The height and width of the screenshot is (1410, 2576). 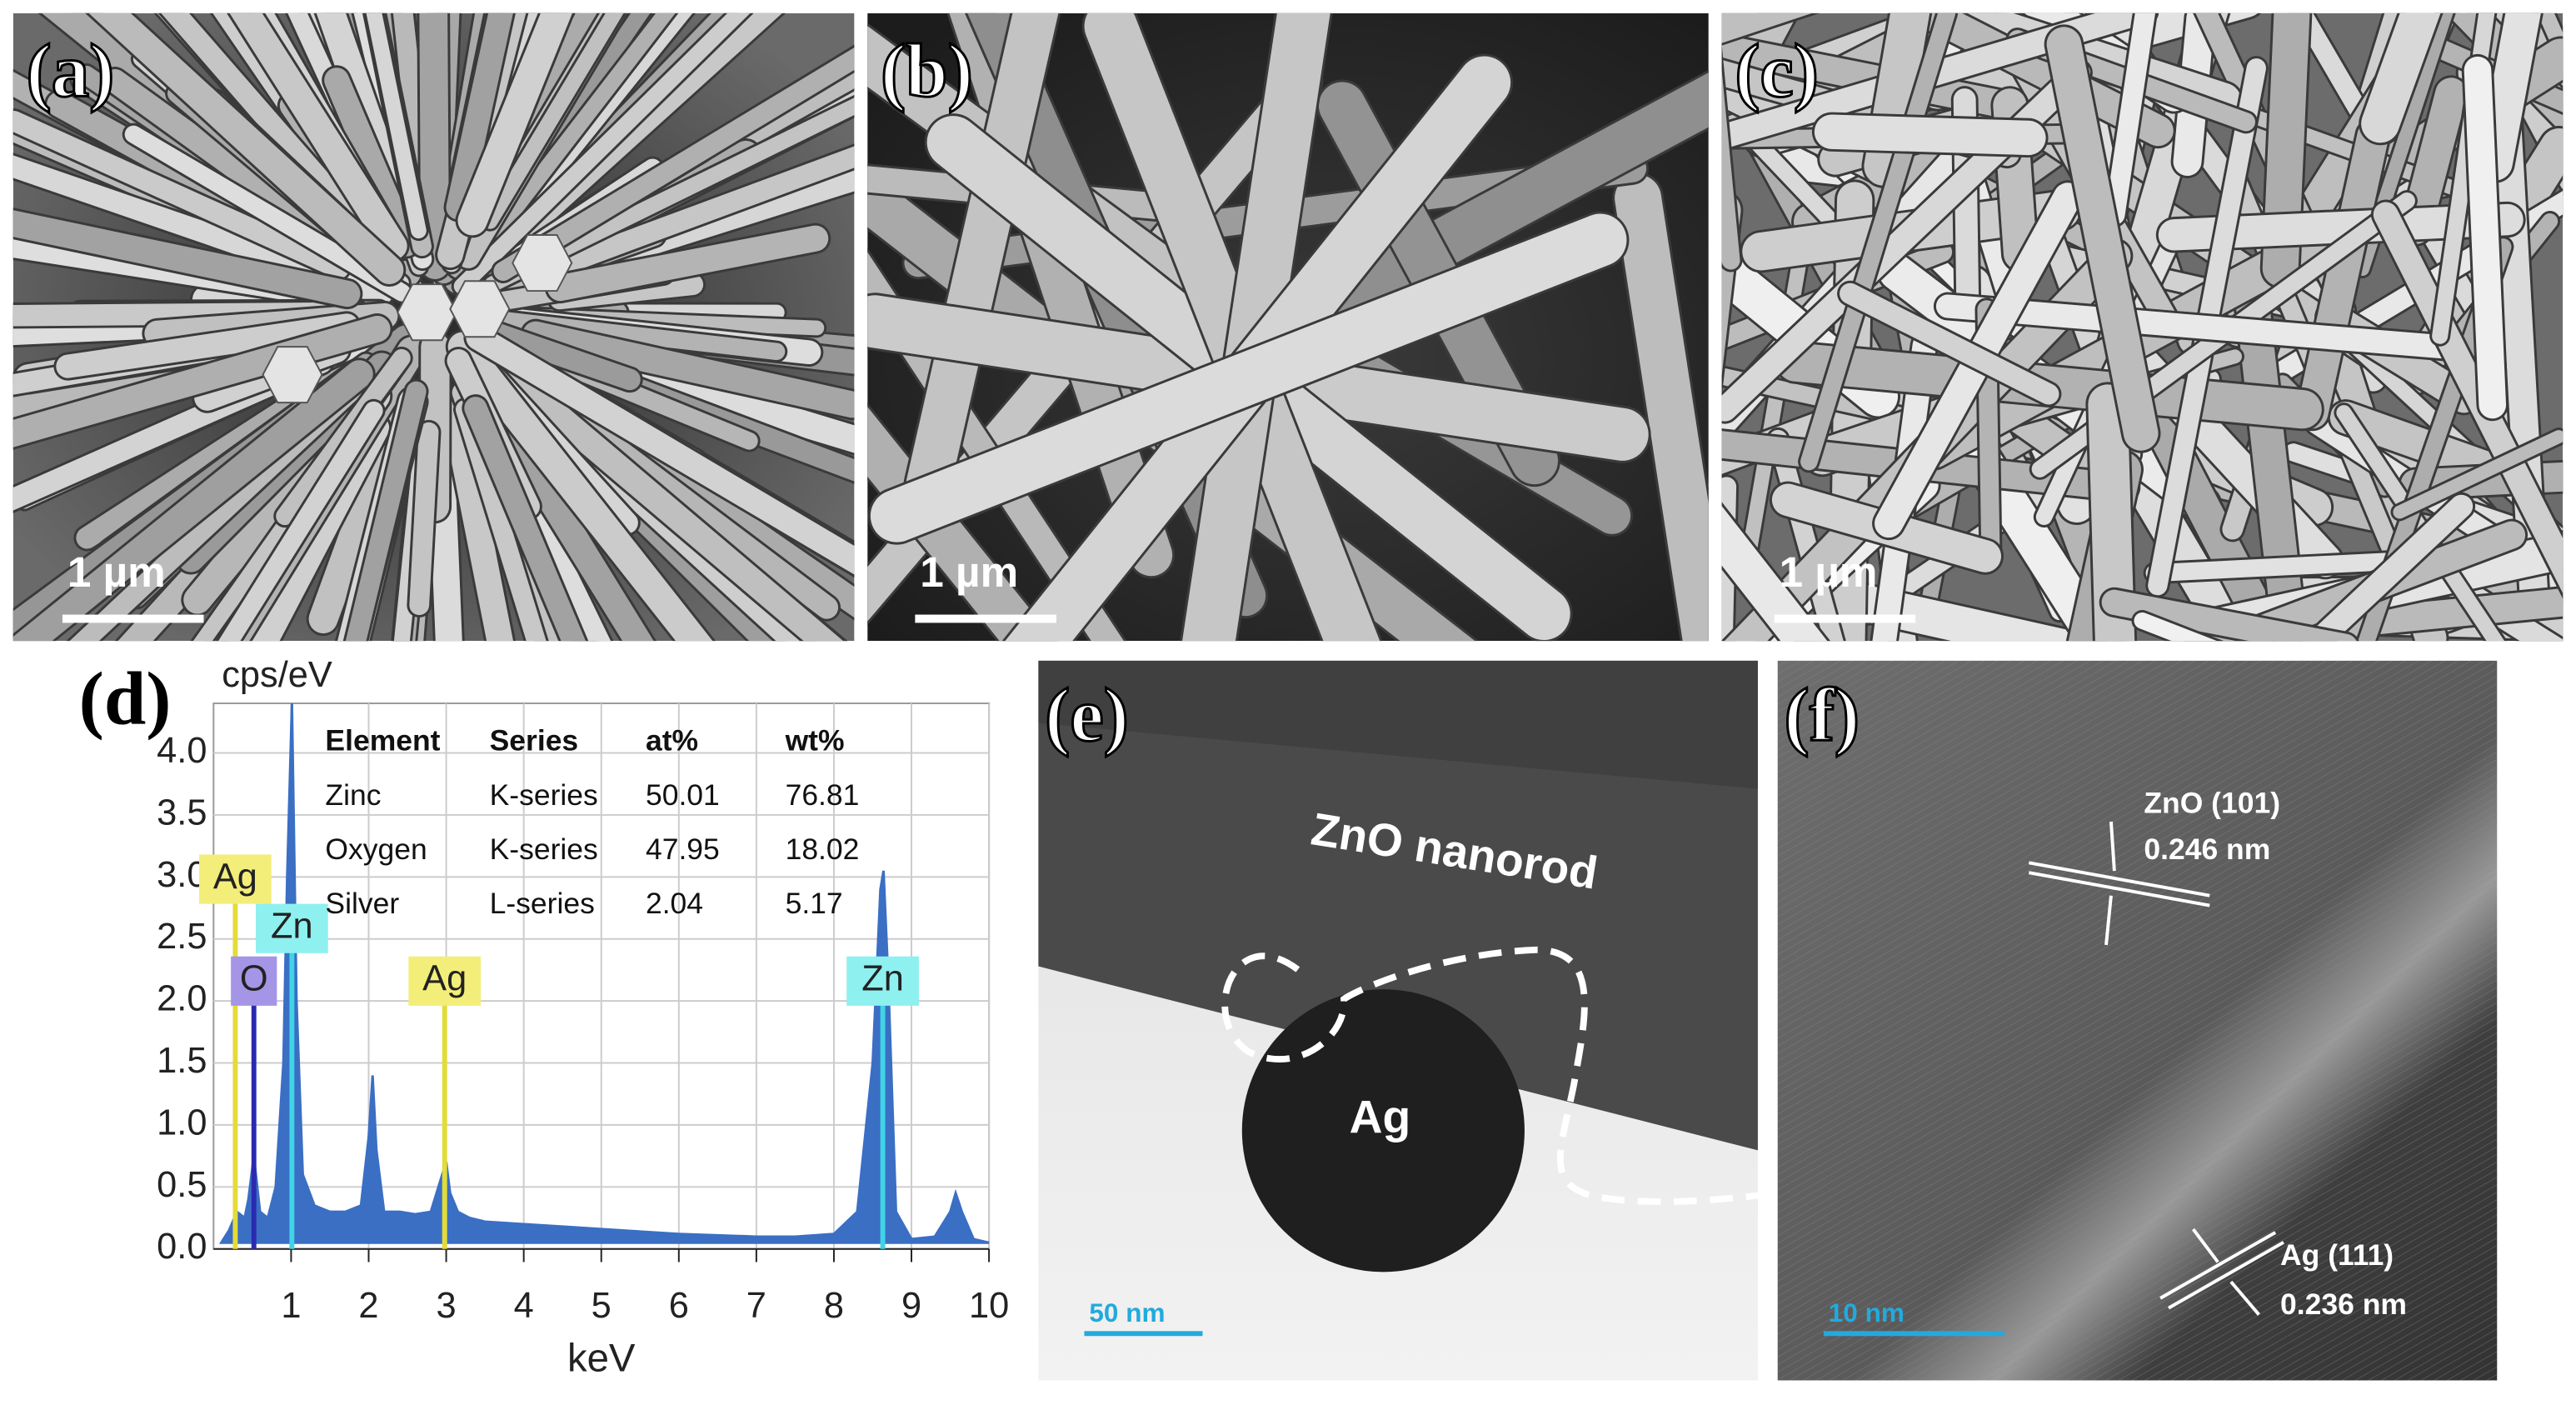 I want to click on panel-label: (f), so click(x=1822, y=715).